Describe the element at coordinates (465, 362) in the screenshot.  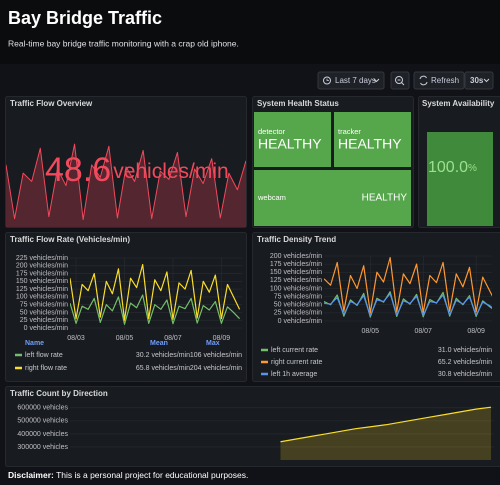
I see `legend-value: 65.2 vehicles/min` at that location.